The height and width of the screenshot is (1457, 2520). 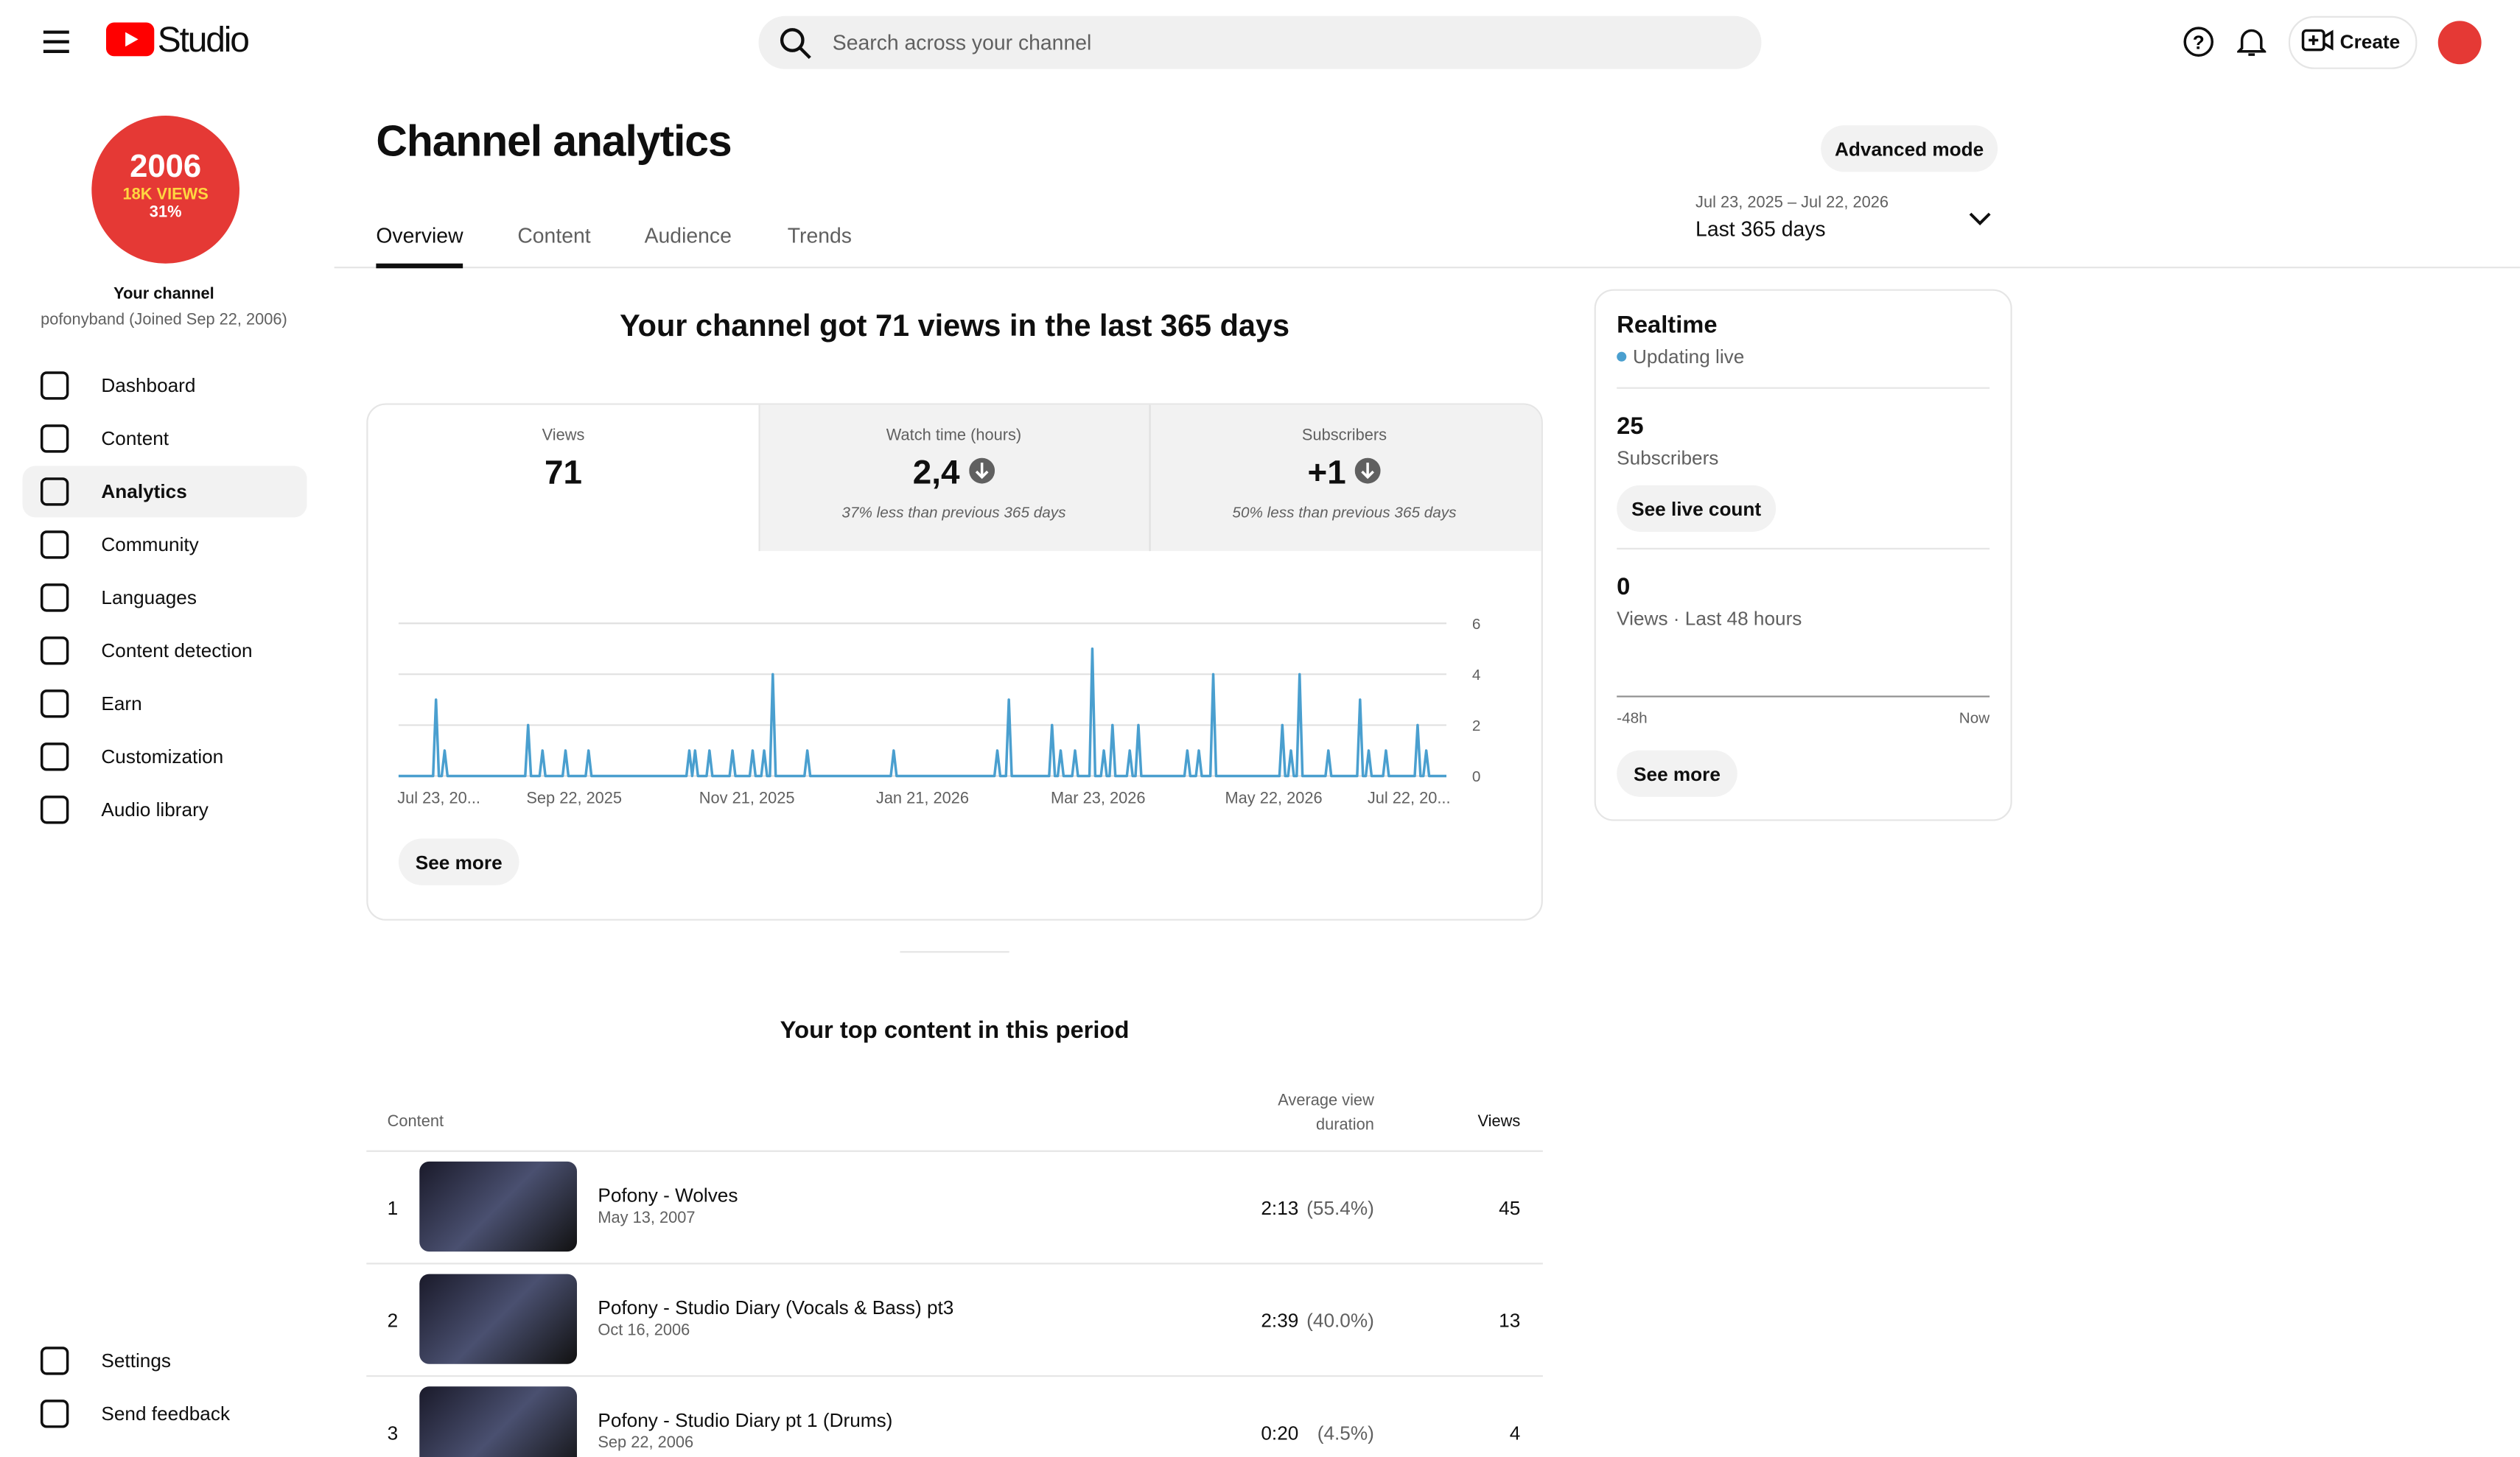 I want to click on nav-item: Community, so click(x=165, y=545).